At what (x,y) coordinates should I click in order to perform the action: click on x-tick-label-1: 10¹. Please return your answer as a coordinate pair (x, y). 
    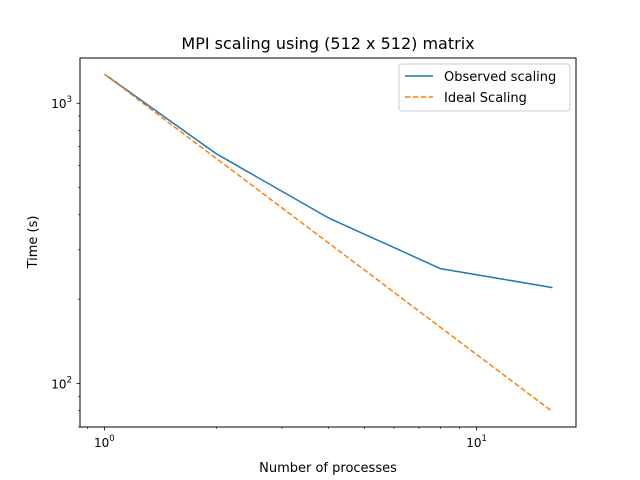
    Looking at the image, I should click on (476, 442).